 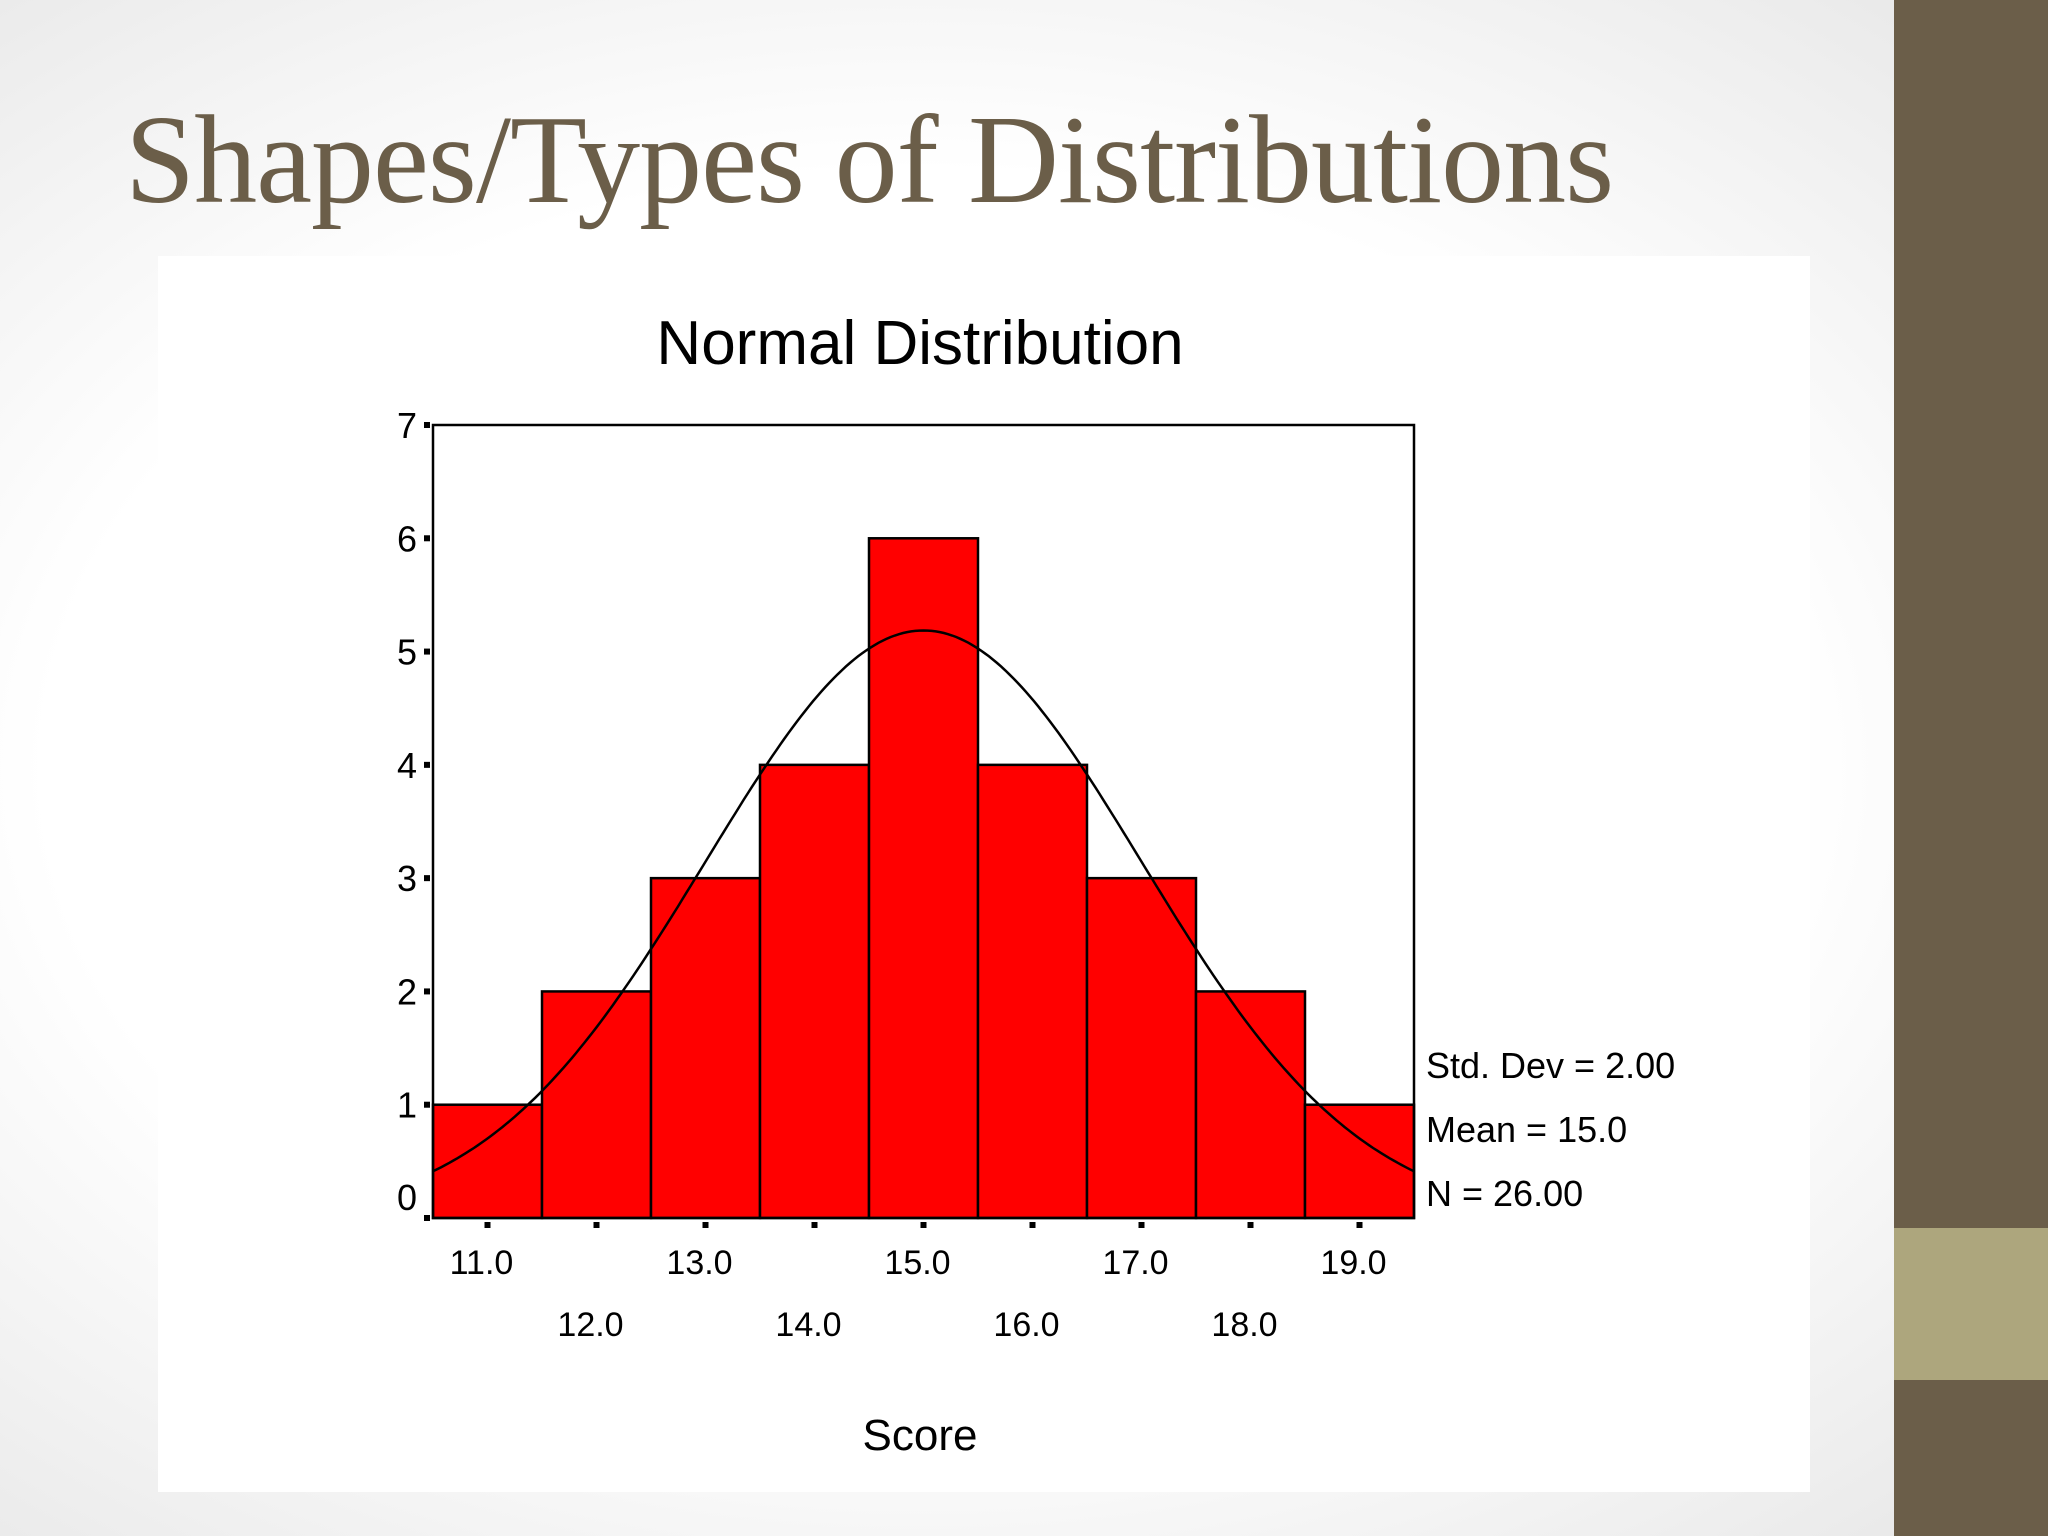 What do you see at coordinates (407, 425) in the screenshot?
I see `y-tick-label-7: 7` at bounding box center [407, 425].